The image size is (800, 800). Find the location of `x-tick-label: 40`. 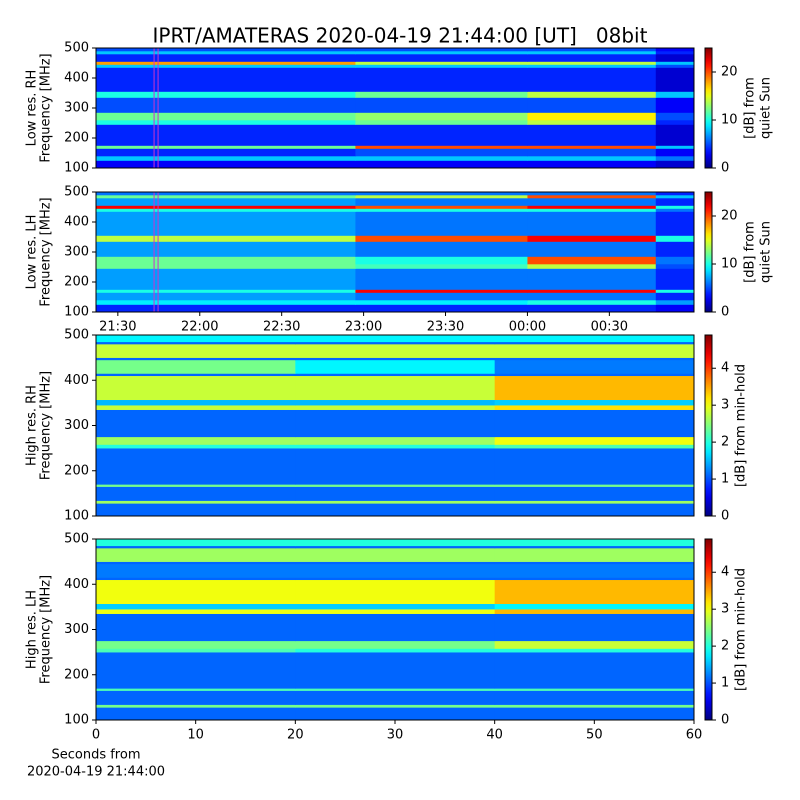

x-tick-label: 40 is located at coordinates (494, 735).